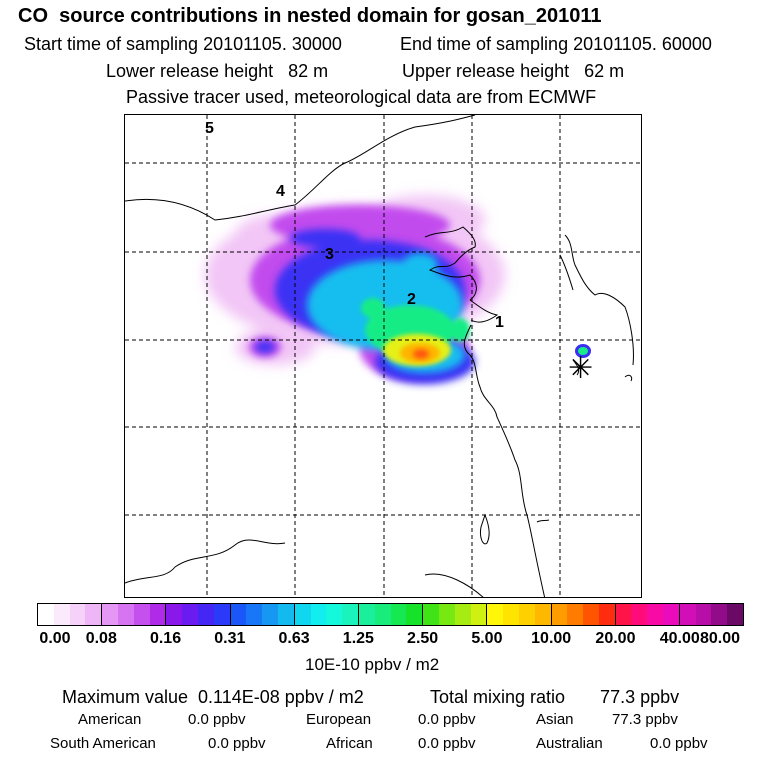 The image size is (768, 768). Describe the element at coordinates (447, 719) in the screenshot. I see `european-value: 0.0 ppbv` at that location.